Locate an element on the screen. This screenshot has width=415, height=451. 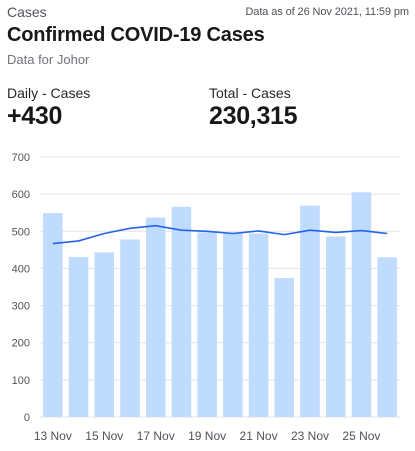
bar-24-nov is located at coordinates (335, 326).